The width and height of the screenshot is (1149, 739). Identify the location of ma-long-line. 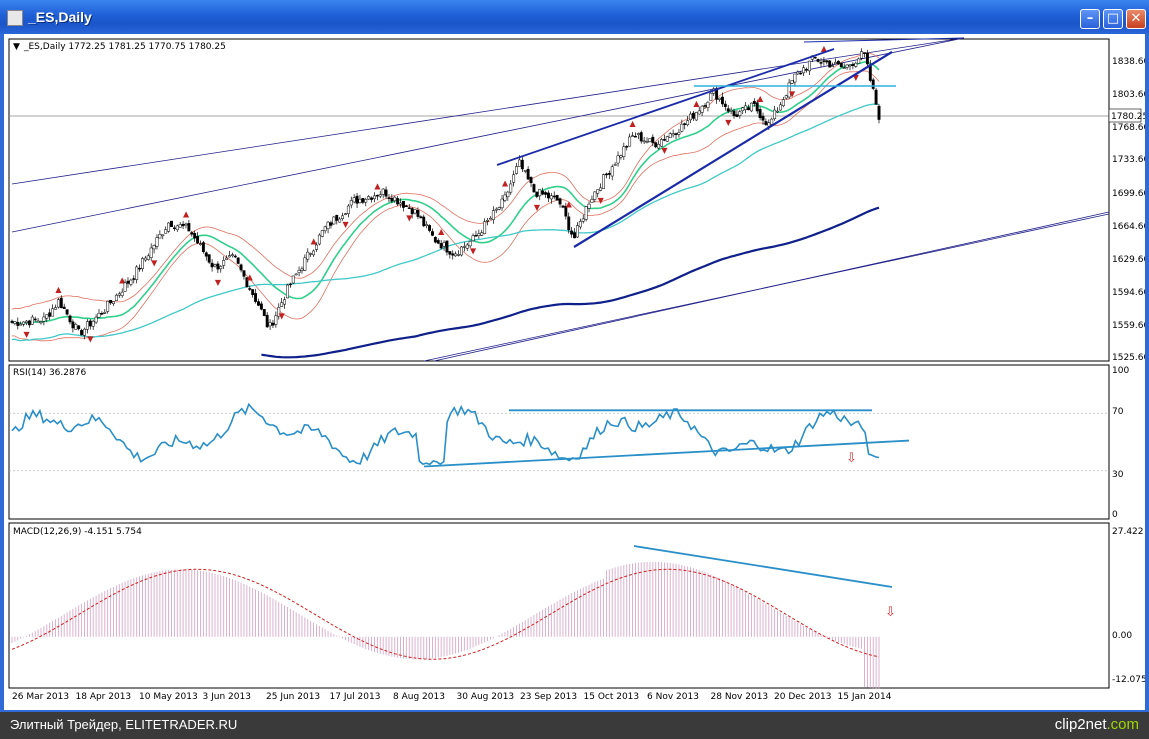
(570, 282).